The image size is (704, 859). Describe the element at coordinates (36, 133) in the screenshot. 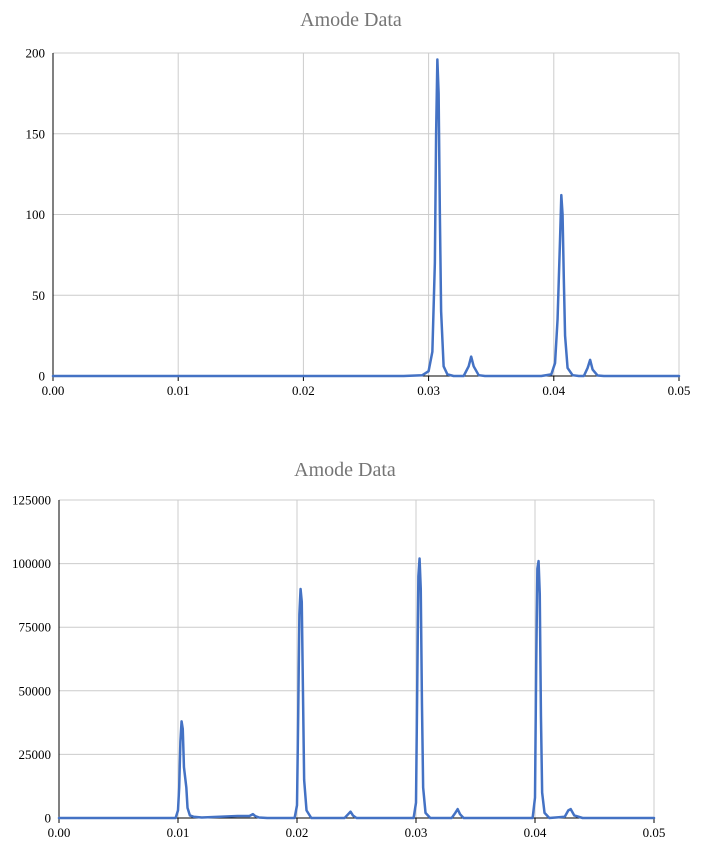

I see `y-tick-label: 150` at that location.